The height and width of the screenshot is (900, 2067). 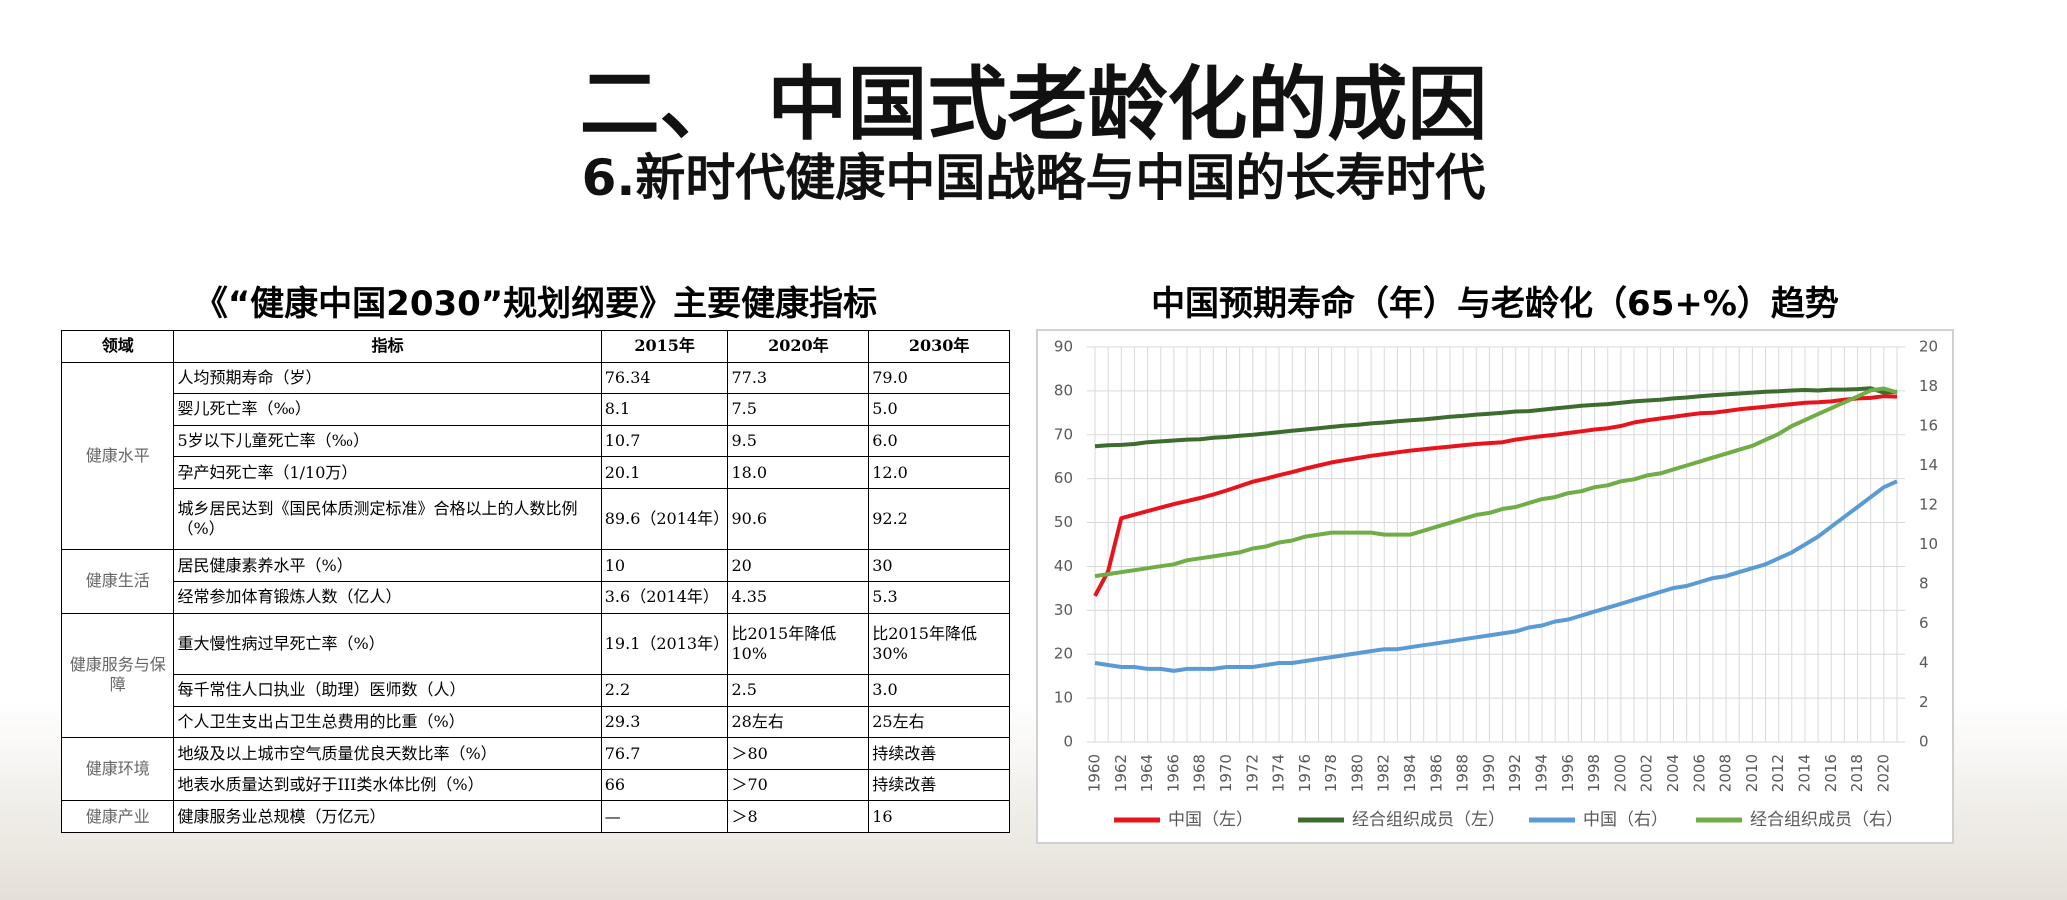 What do you see at coordinates (1673, 773) in the screenshot?
I see `x-tick-label: 2004` at bounding box center [1673, 773].